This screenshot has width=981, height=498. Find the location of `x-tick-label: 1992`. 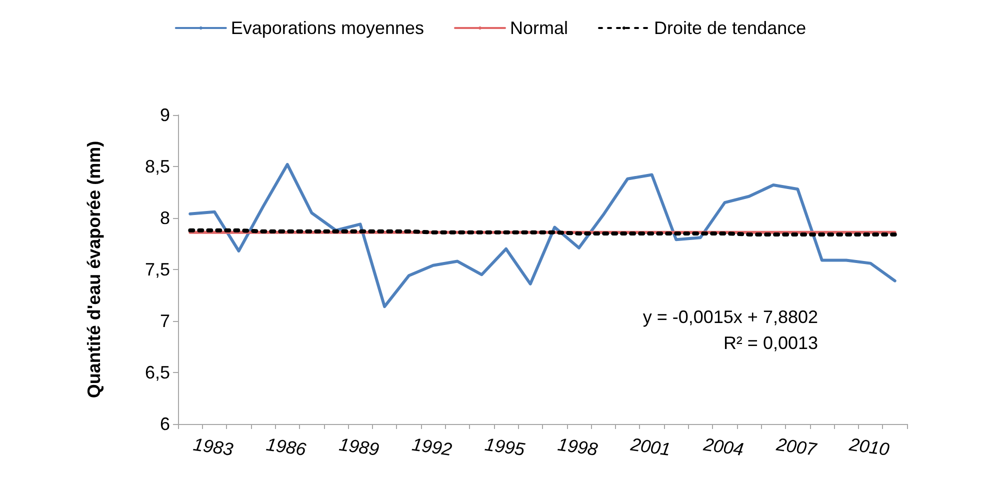

x-tick-label: 1992 is located at coordinates (432, 447).